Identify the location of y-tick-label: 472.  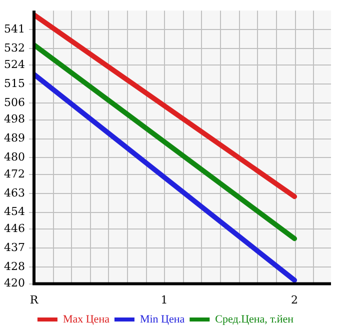
(14, 173).